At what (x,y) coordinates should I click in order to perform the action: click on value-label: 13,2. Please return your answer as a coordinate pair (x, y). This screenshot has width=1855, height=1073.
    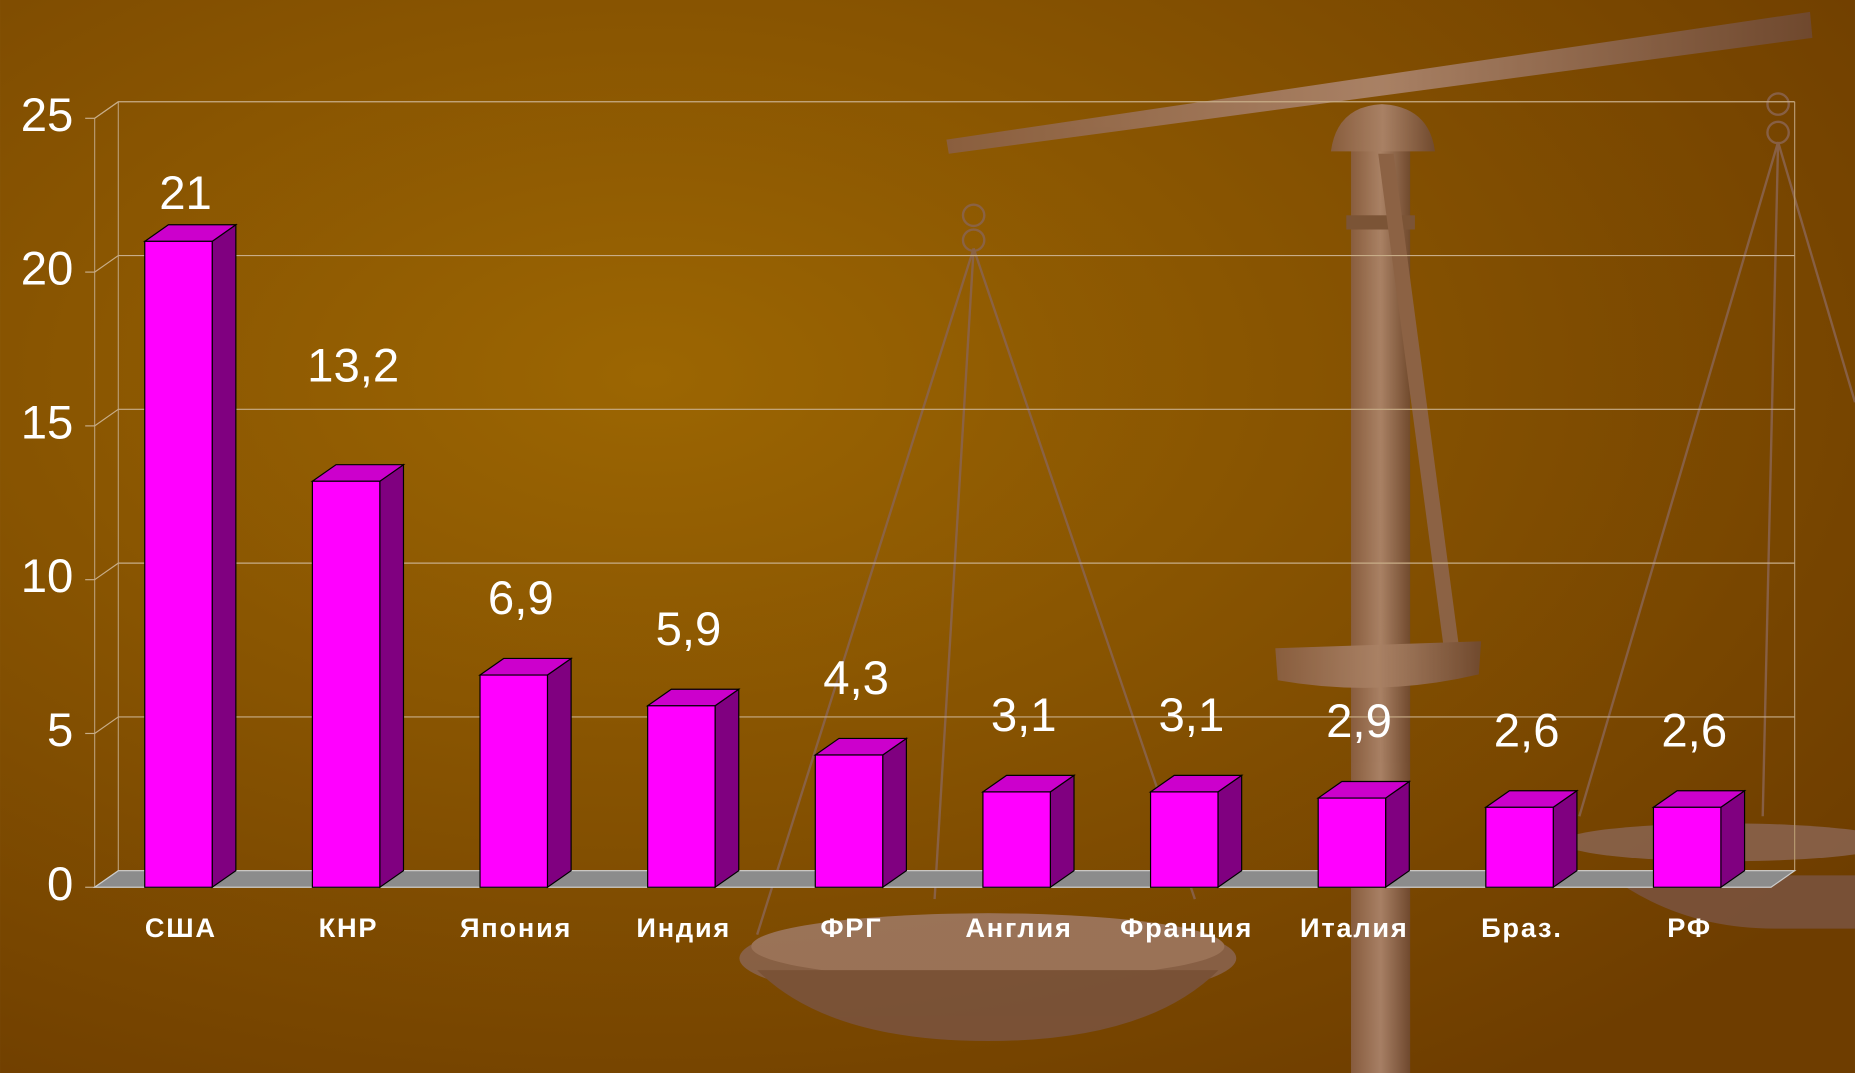
    Looking at the image, I should click on (353, 365).